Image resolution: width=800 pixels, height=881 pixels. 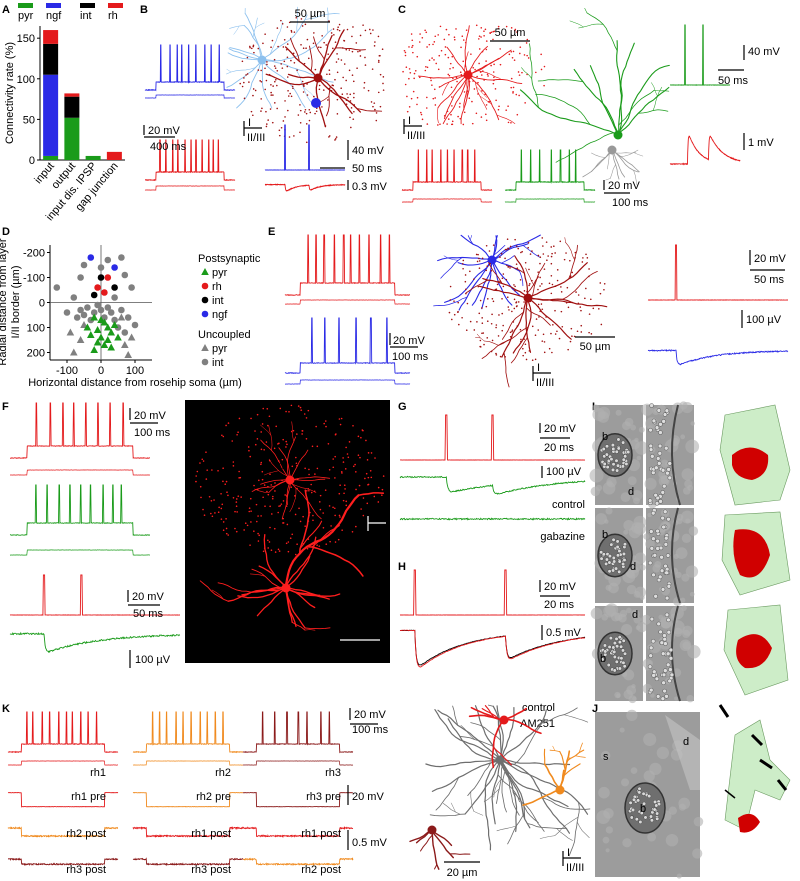 I want to click on legend-marker, so click(x=205, y=347).